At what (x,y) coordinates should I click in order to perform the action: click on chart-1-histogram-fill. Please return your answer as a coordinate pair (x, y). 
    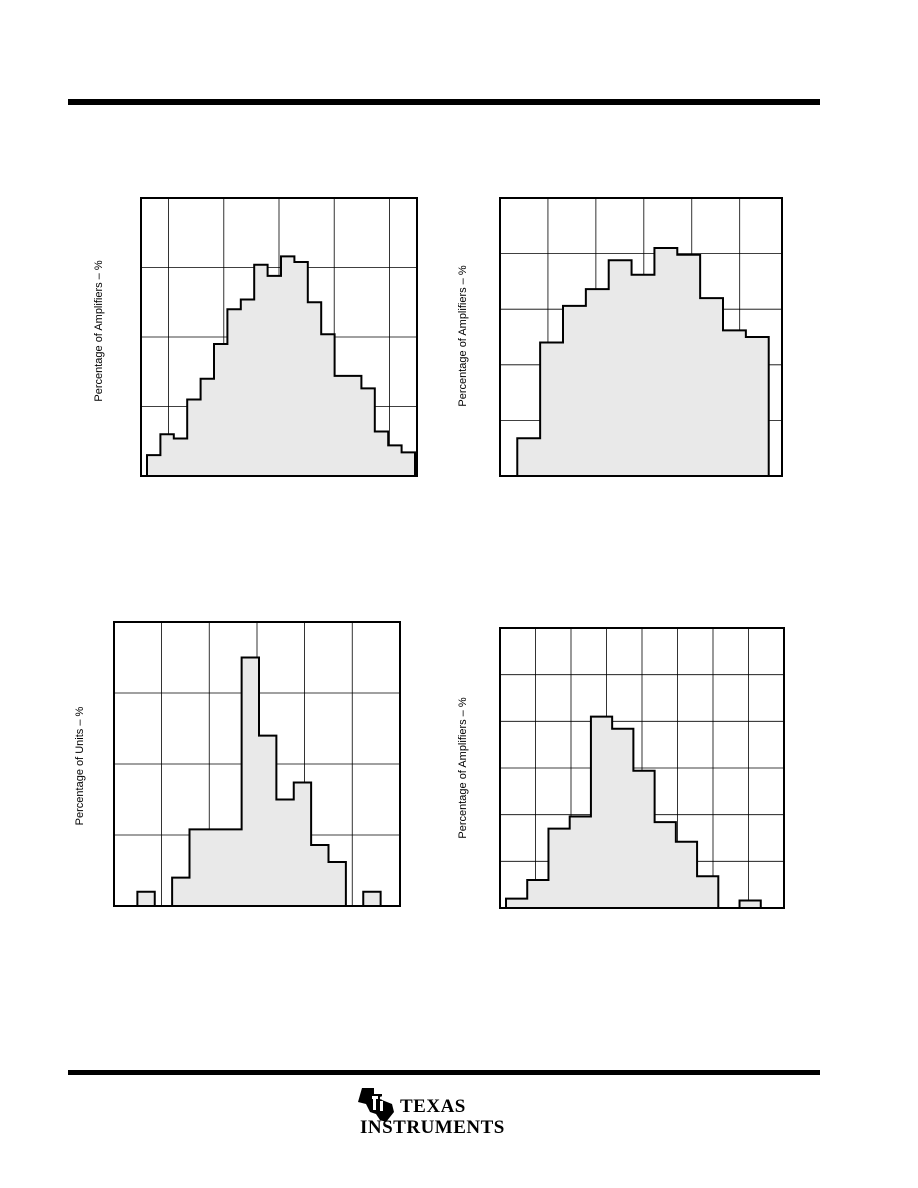
    Looking at the image, I should click on (281, 366).